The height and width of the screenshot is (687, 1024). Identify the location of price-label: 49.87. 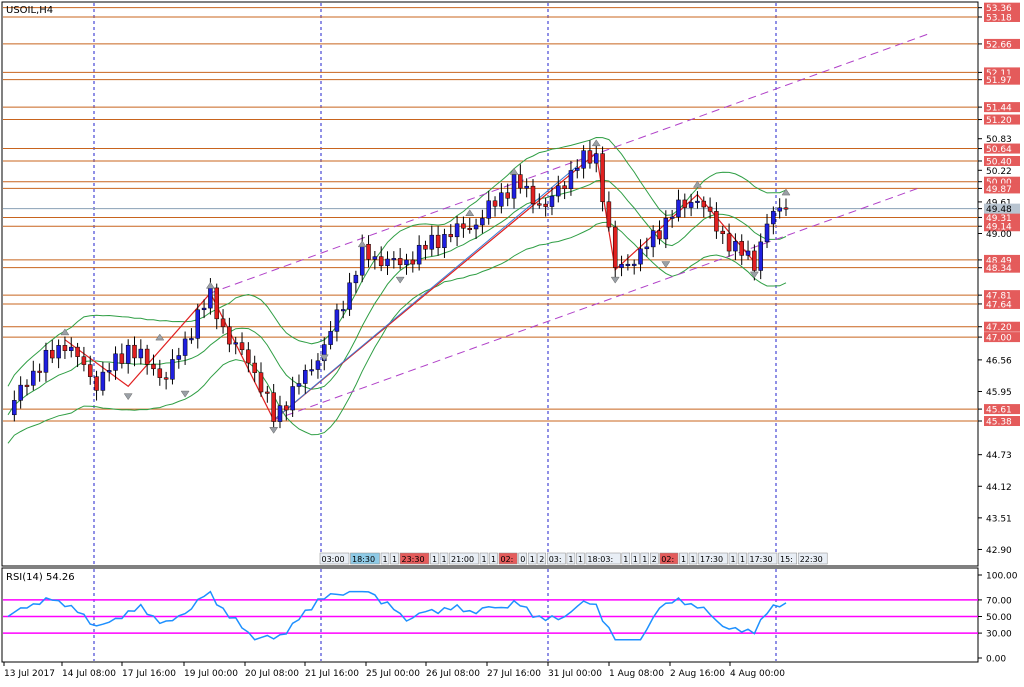
(999, 190).